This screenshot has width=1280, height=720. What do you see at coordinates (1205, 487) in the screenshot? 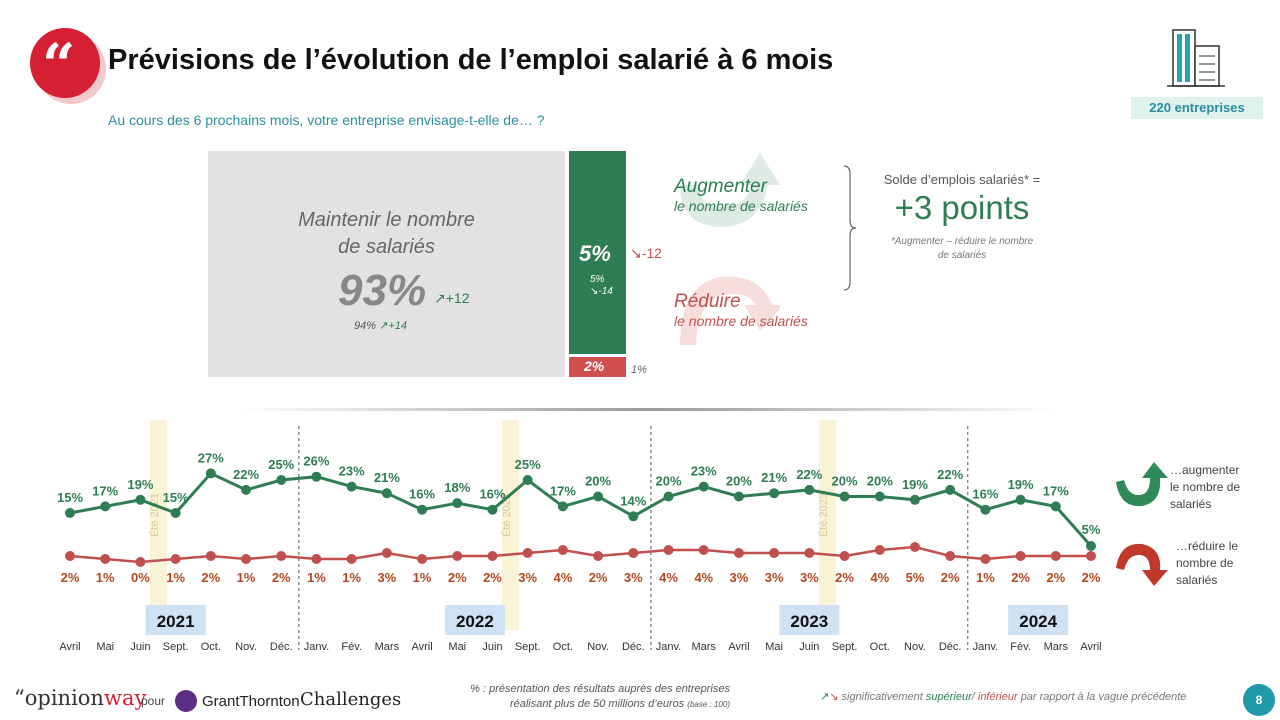
I see `increase-legend: …augmenter le nombre de salariés` at bounding box center [1205, 487].